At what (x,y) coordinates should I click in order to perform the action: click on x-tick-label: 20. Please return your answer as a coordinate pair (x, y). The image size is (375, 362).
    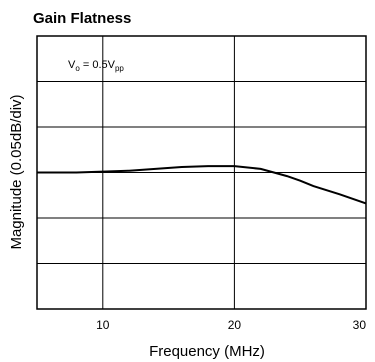
    Looking at the image, I should click on (235, 325).